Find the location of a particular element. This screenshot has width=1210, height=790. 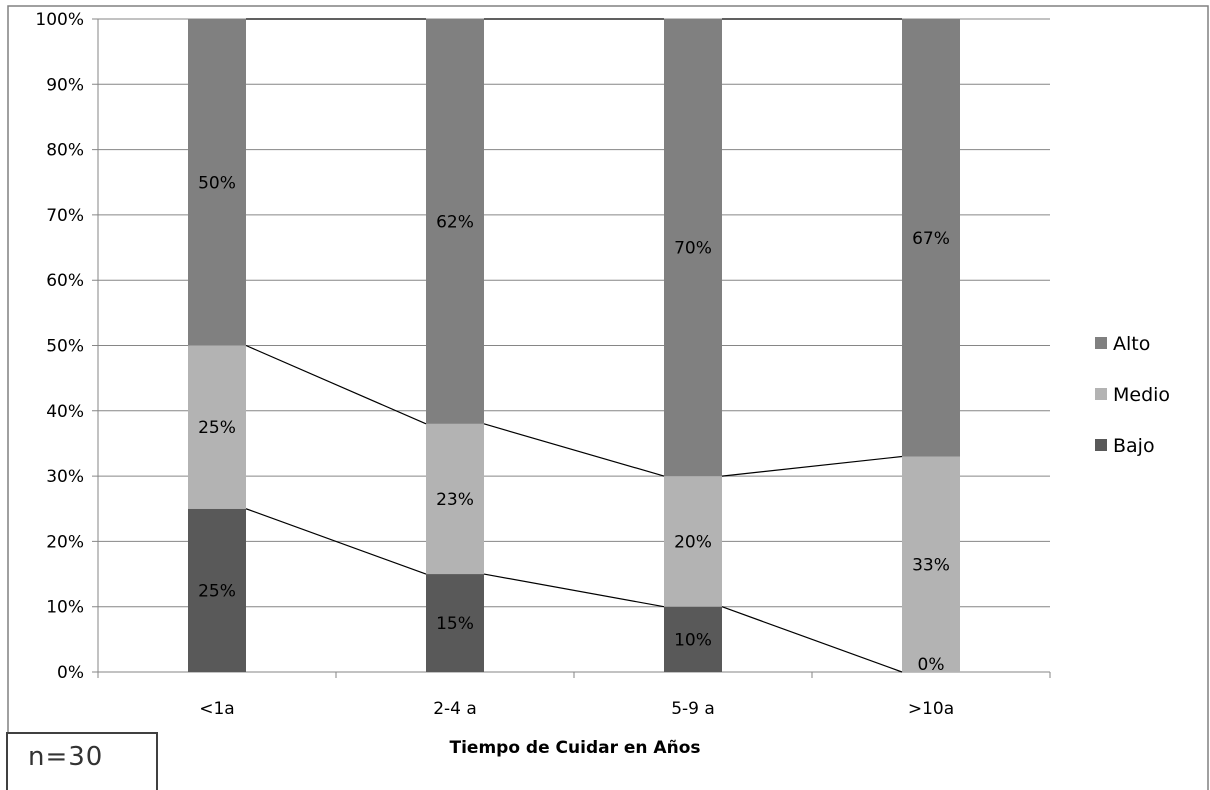

y-tick-label: 90% is located at coordinates (65, 85).